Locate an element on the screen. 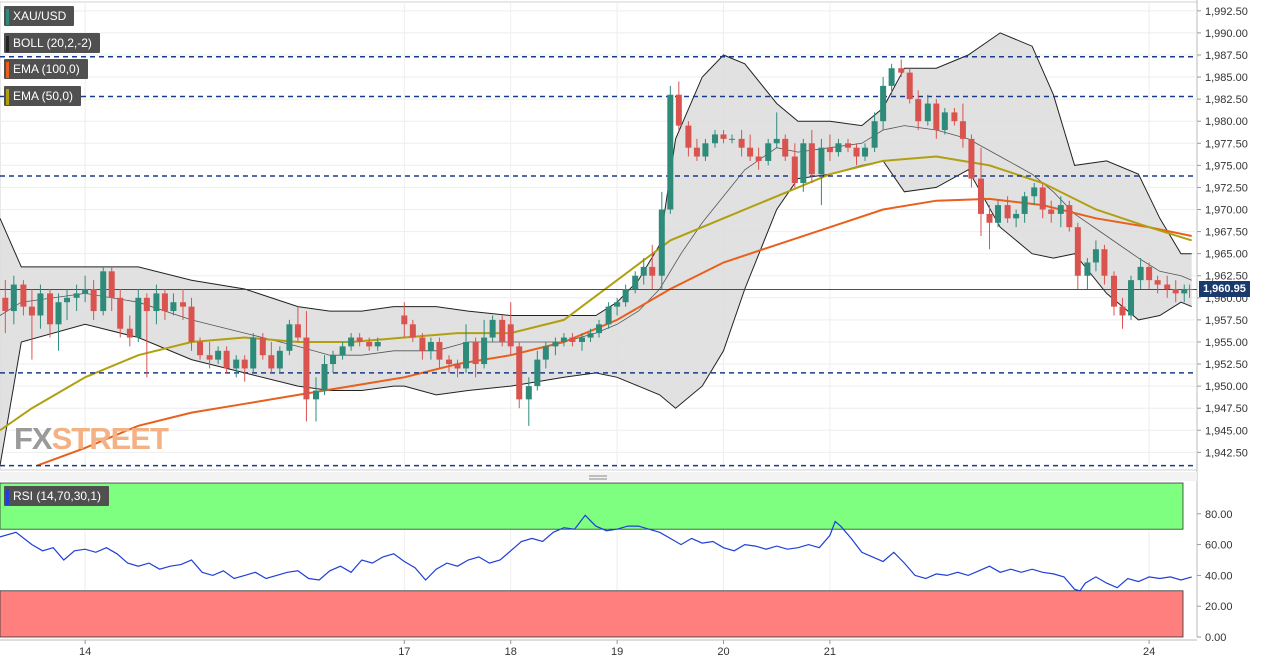  date-tick-label: 20 is located at coordinates (723, 652).